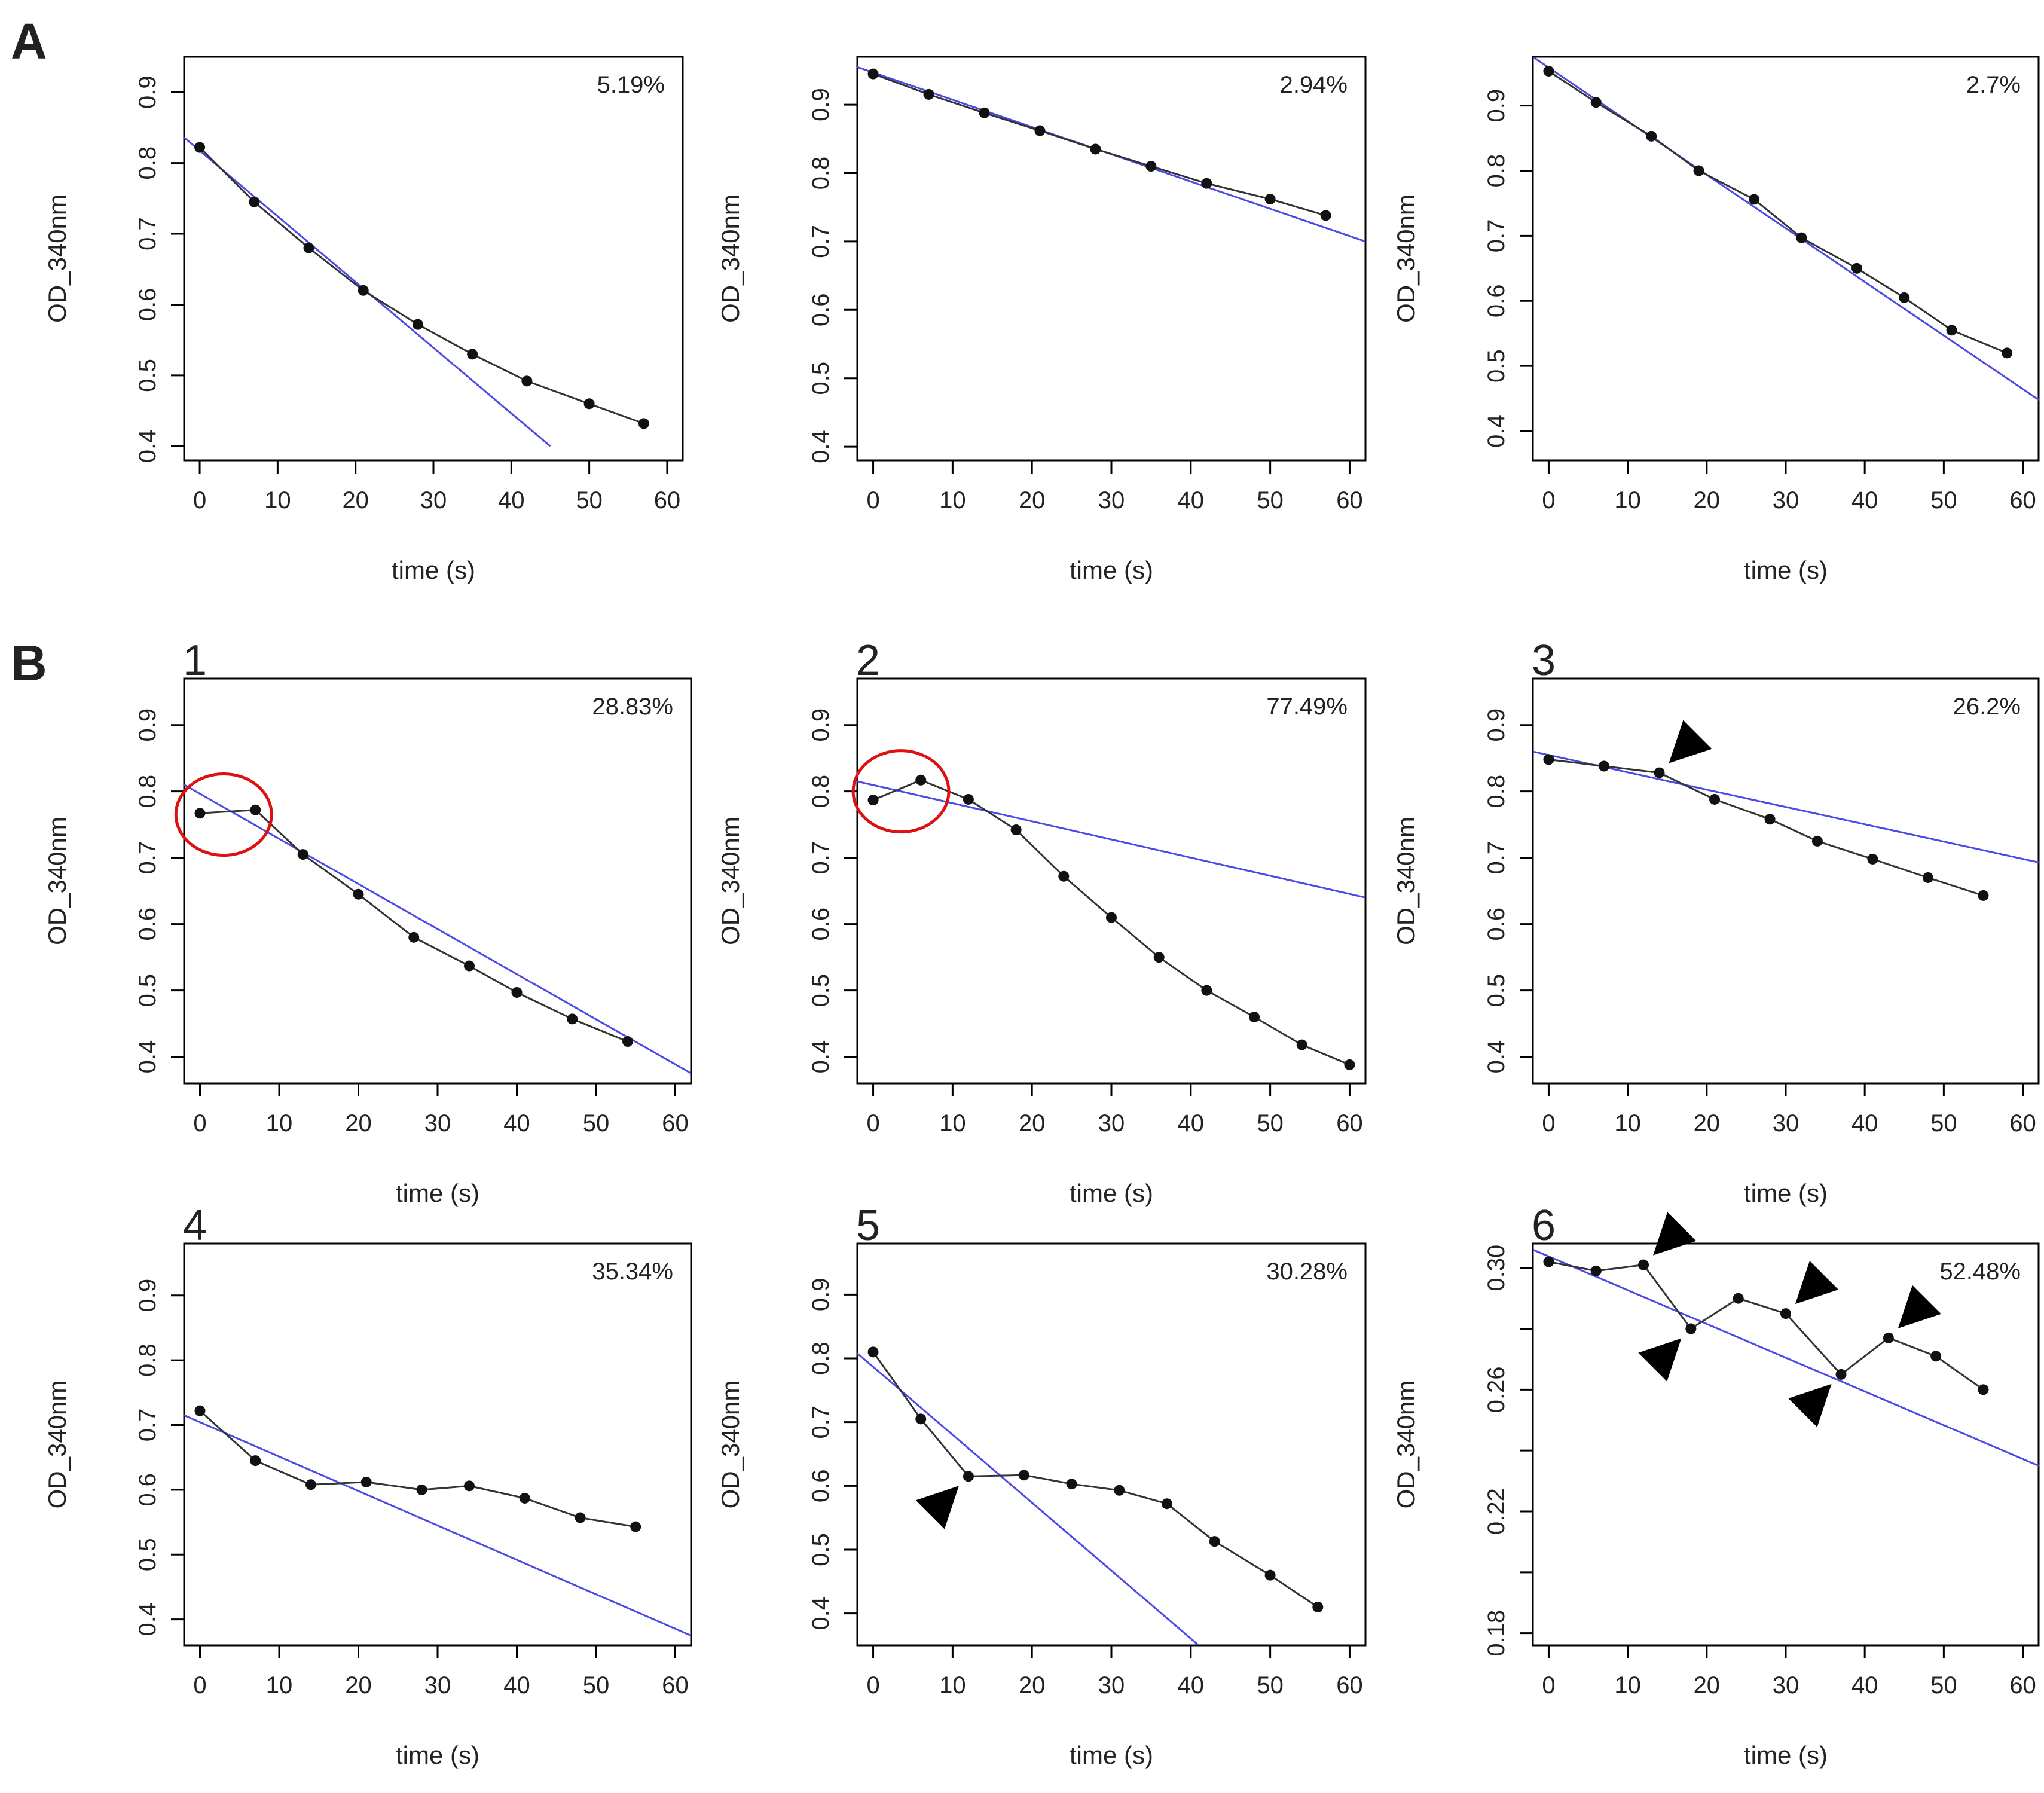  I want to click on y-tick-label: 0.26, so click(1496, 1389).